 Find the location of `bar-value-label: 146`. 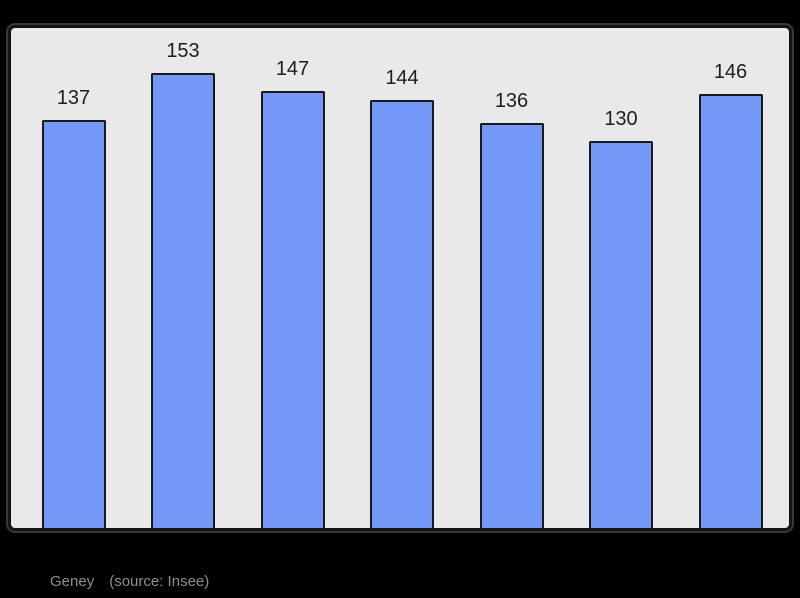

bar-value-label: 146 is located at coordinates (730, 72).